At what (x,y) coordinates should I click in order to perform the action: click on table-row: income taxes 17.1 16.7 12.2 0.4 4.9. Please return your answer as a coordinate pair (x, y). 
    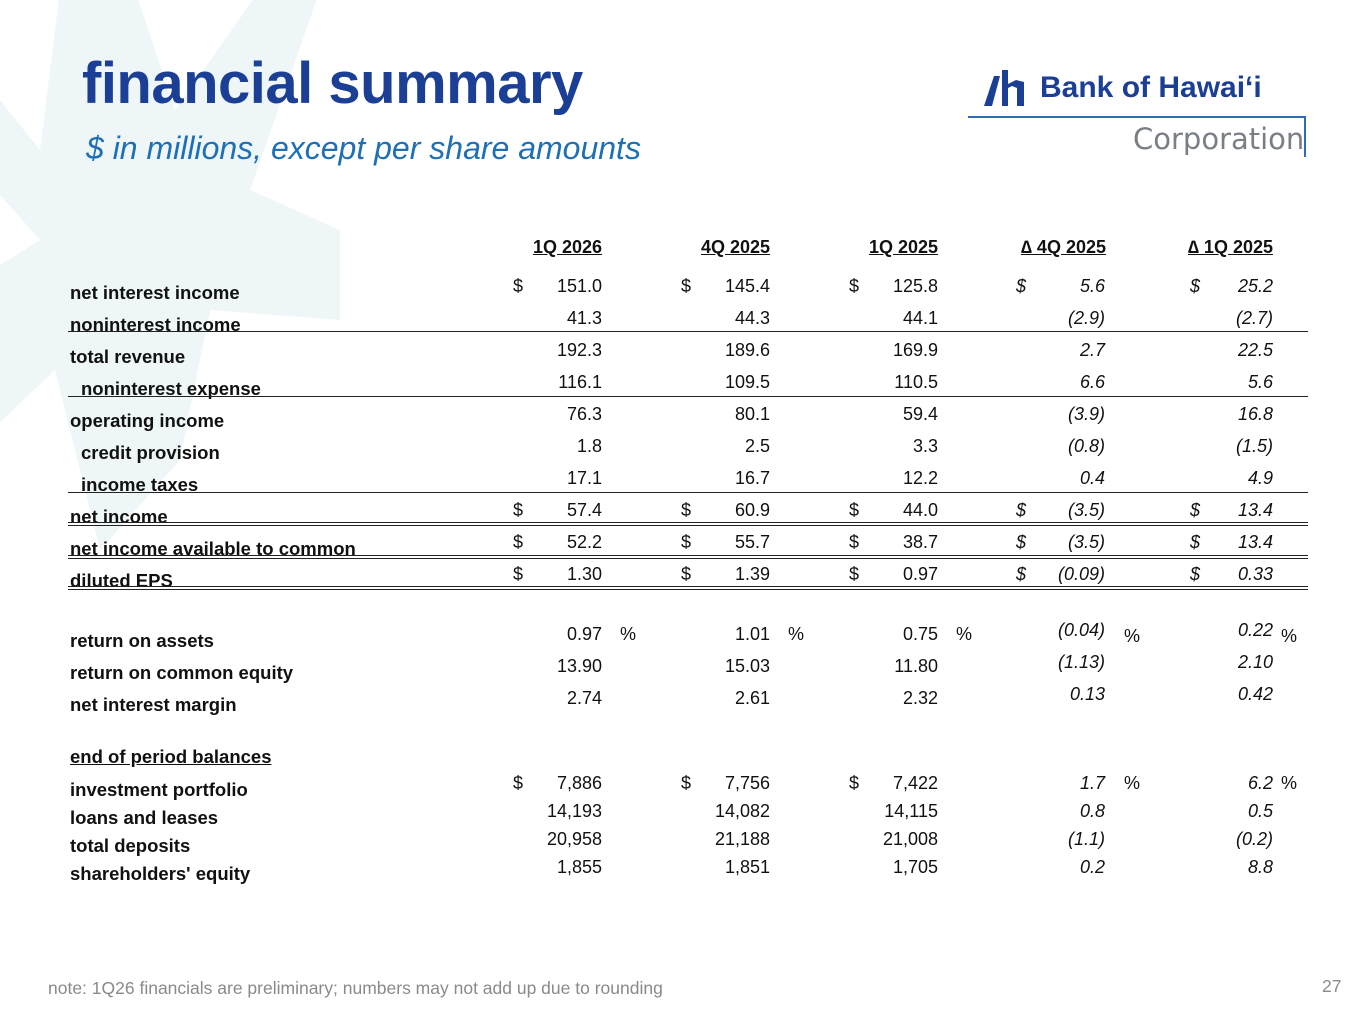
    Looking at the image, I should click on (682, 481).